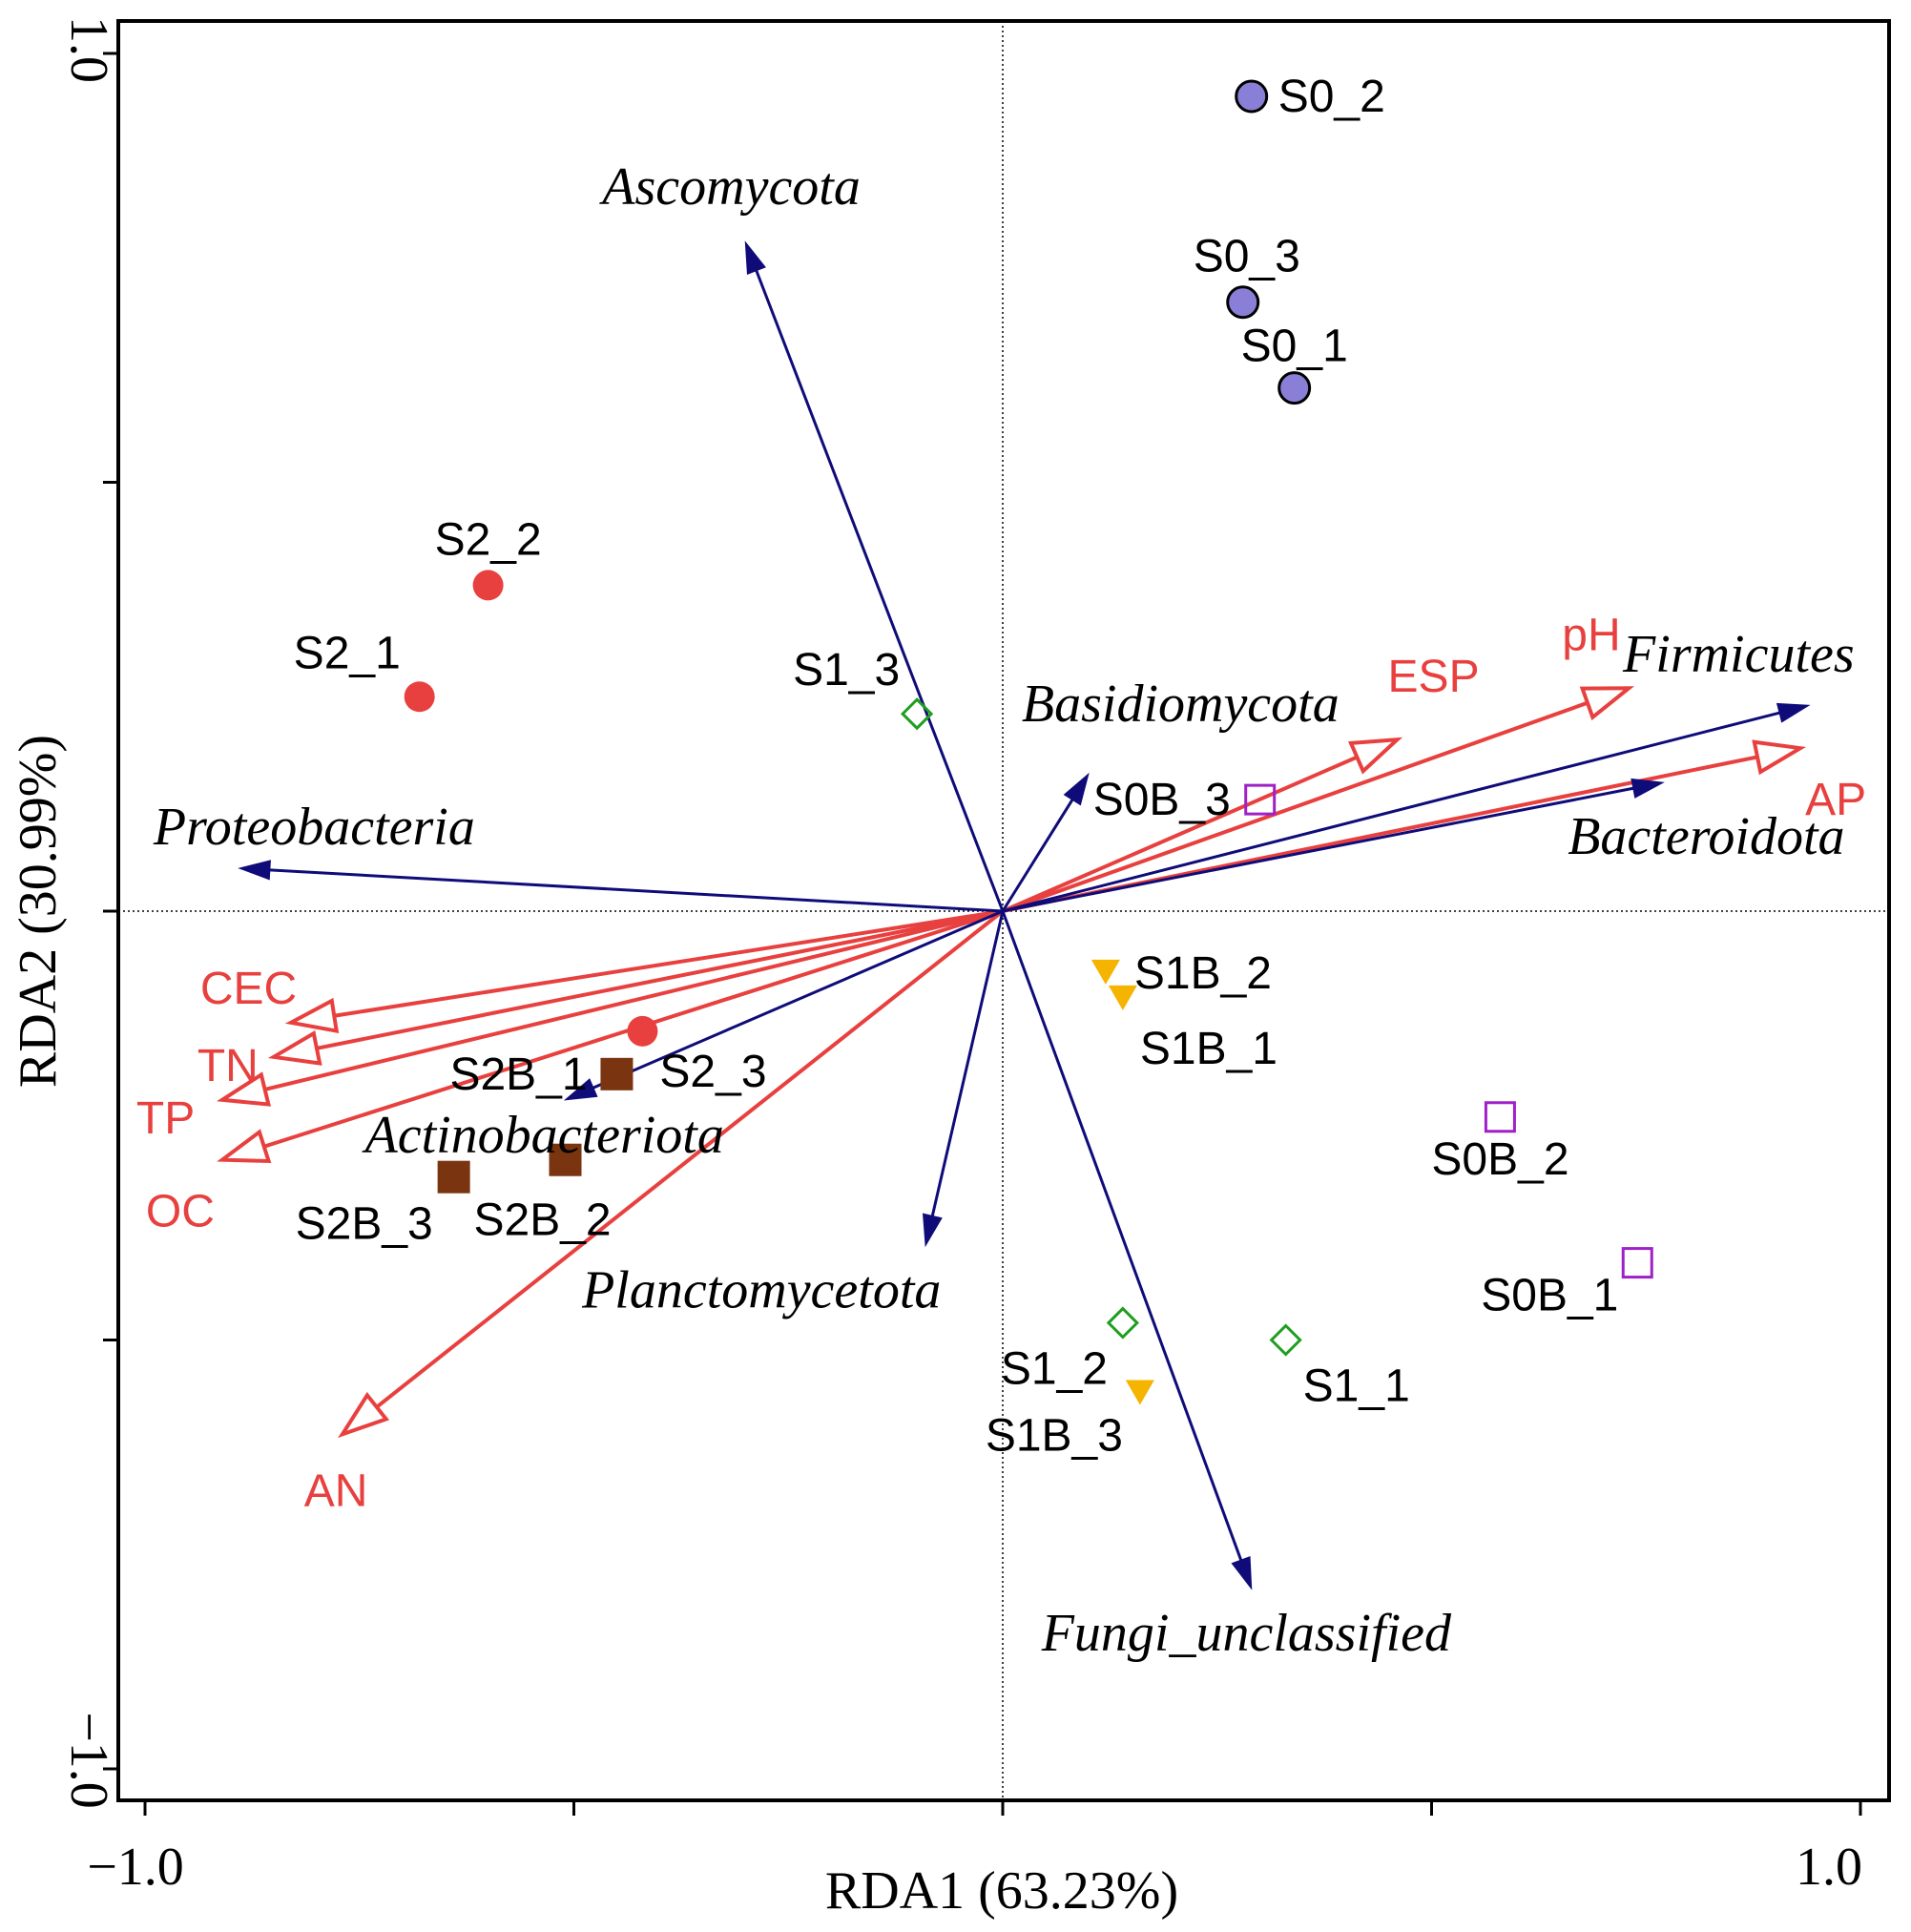 This screenshot has width=1911, height=1932. What do you see at coordinates (636, 890) in the screenshot?
I see `taxon-vector-proteobacteria` at bounding box center [636, 890].